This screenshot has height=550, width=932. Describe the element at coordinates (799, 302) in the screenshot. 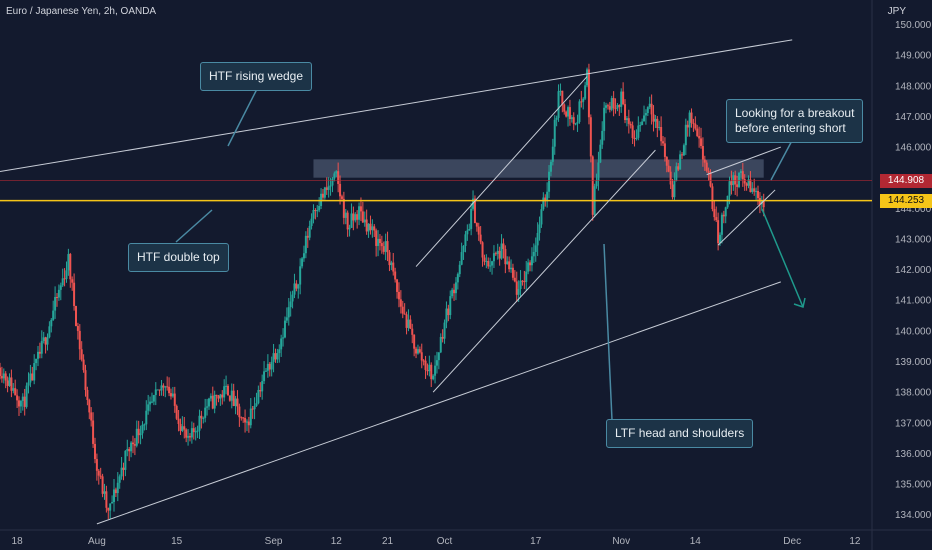

I see `projection-arrow-head` at that location.